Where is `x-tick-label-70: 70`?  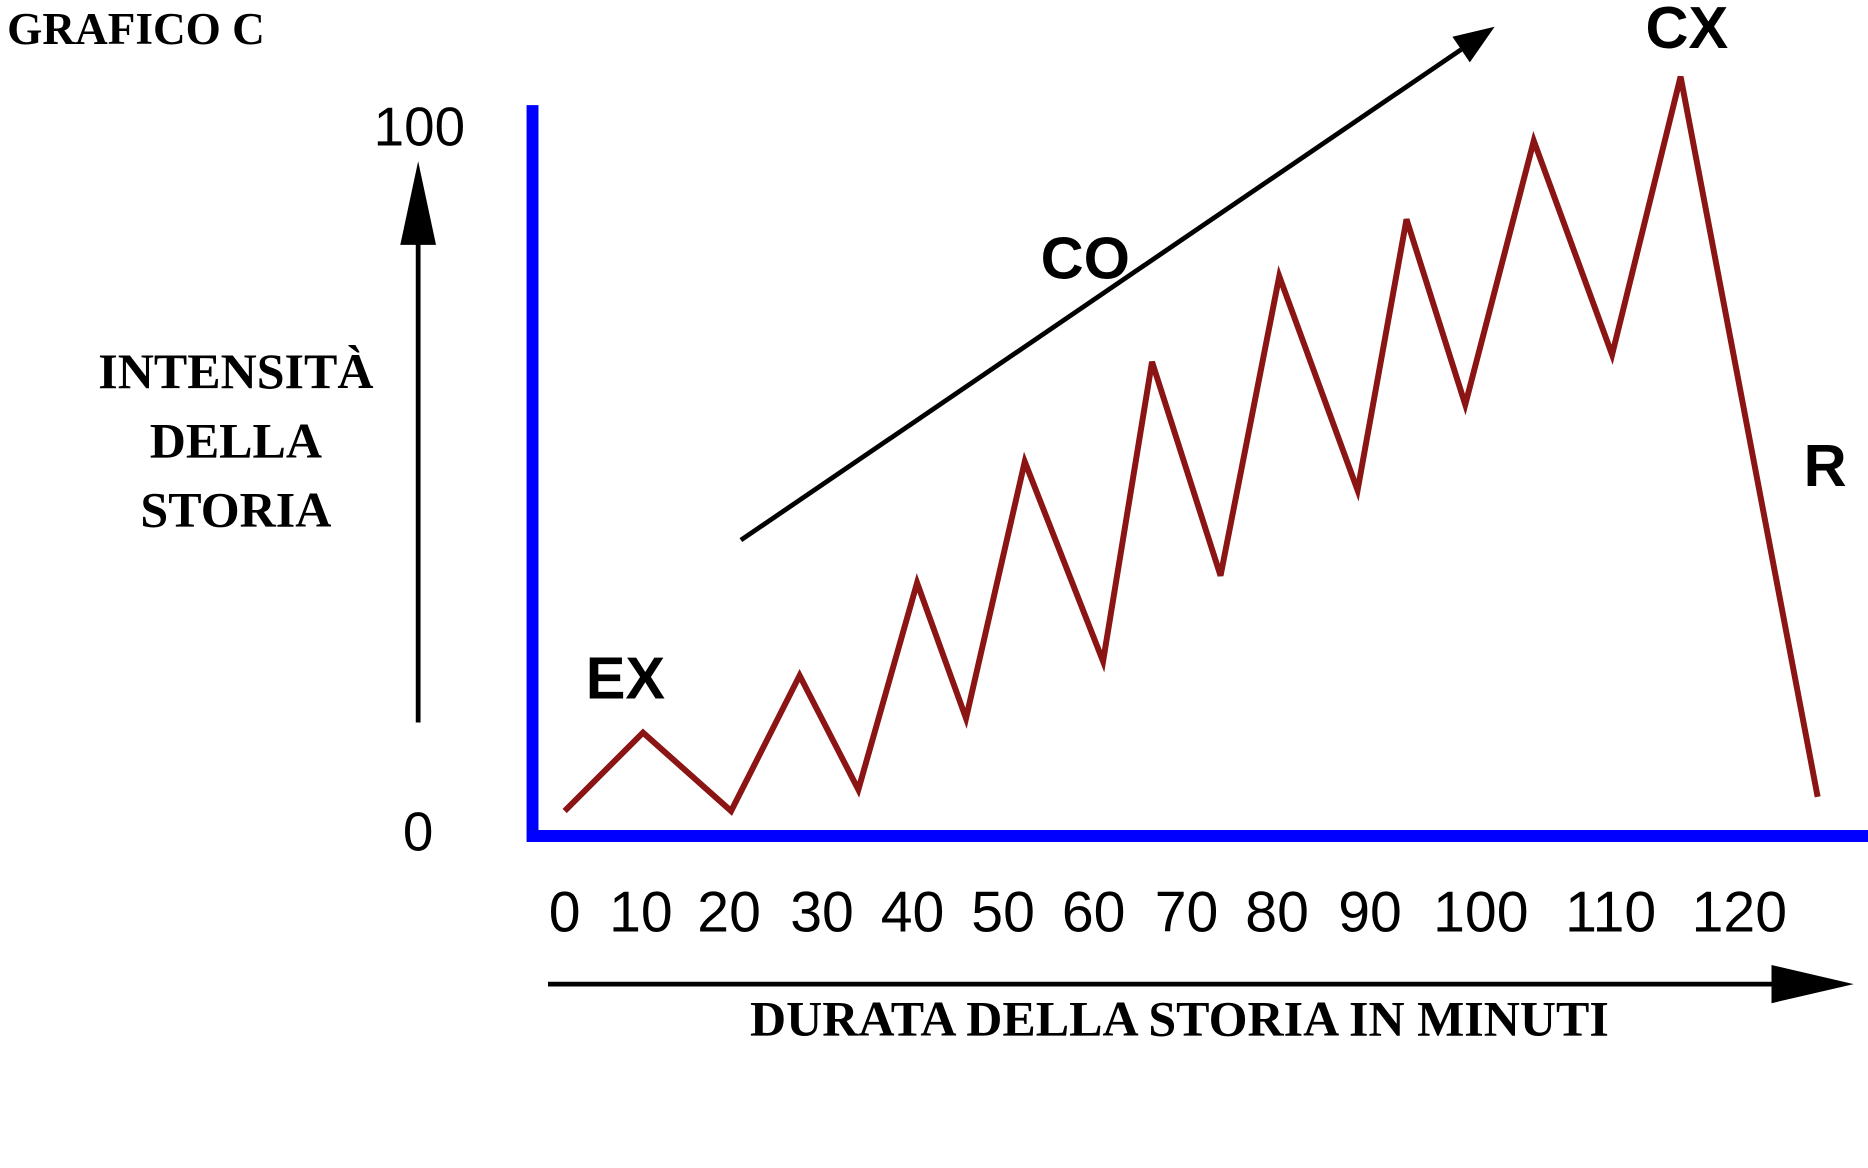
x-tick-label-70: 70 is located at coordinates (1187, 912).